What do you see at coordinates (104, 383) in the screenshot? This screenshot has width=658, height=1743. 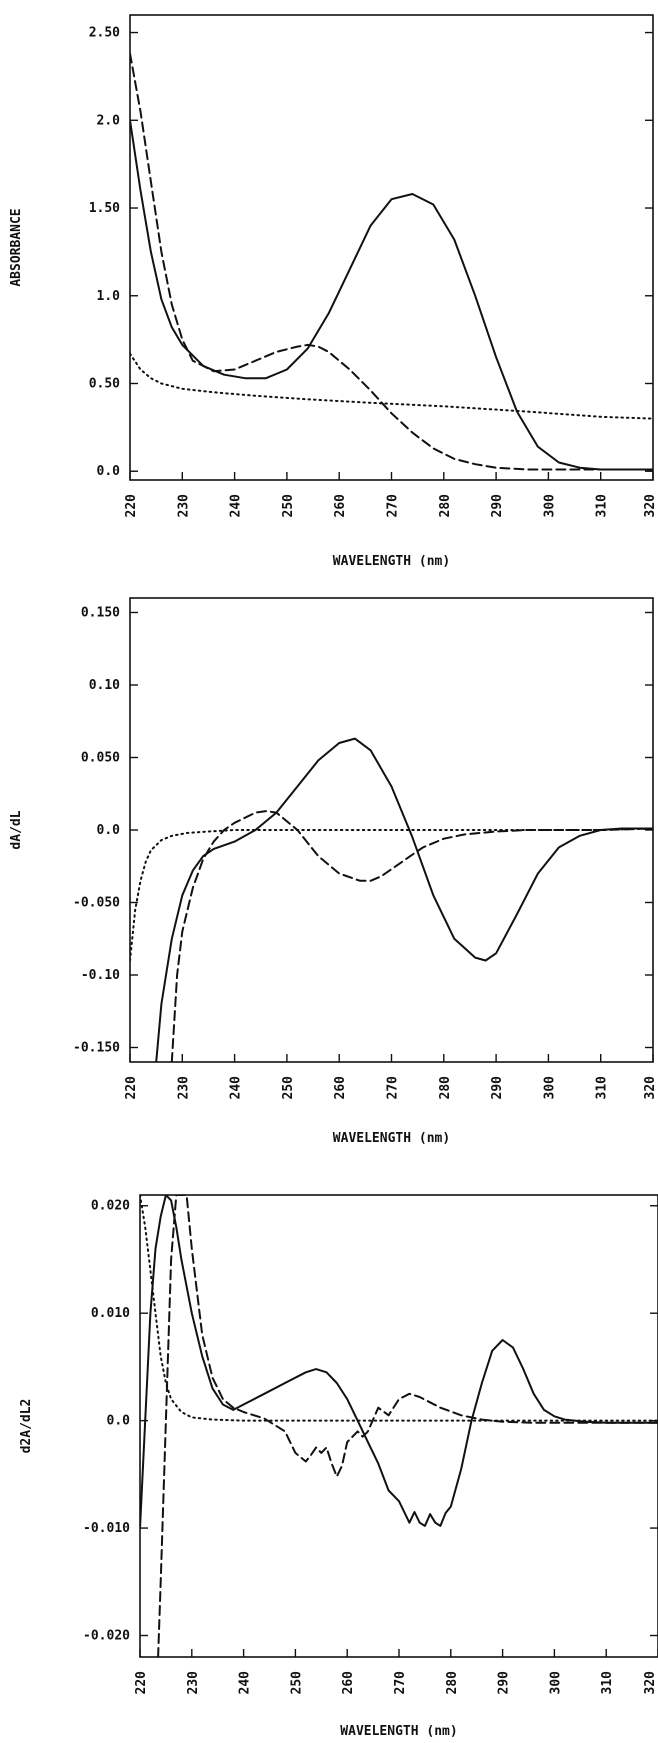 I see `y-tick-label: 0.50` at bounding box center [104, 383].